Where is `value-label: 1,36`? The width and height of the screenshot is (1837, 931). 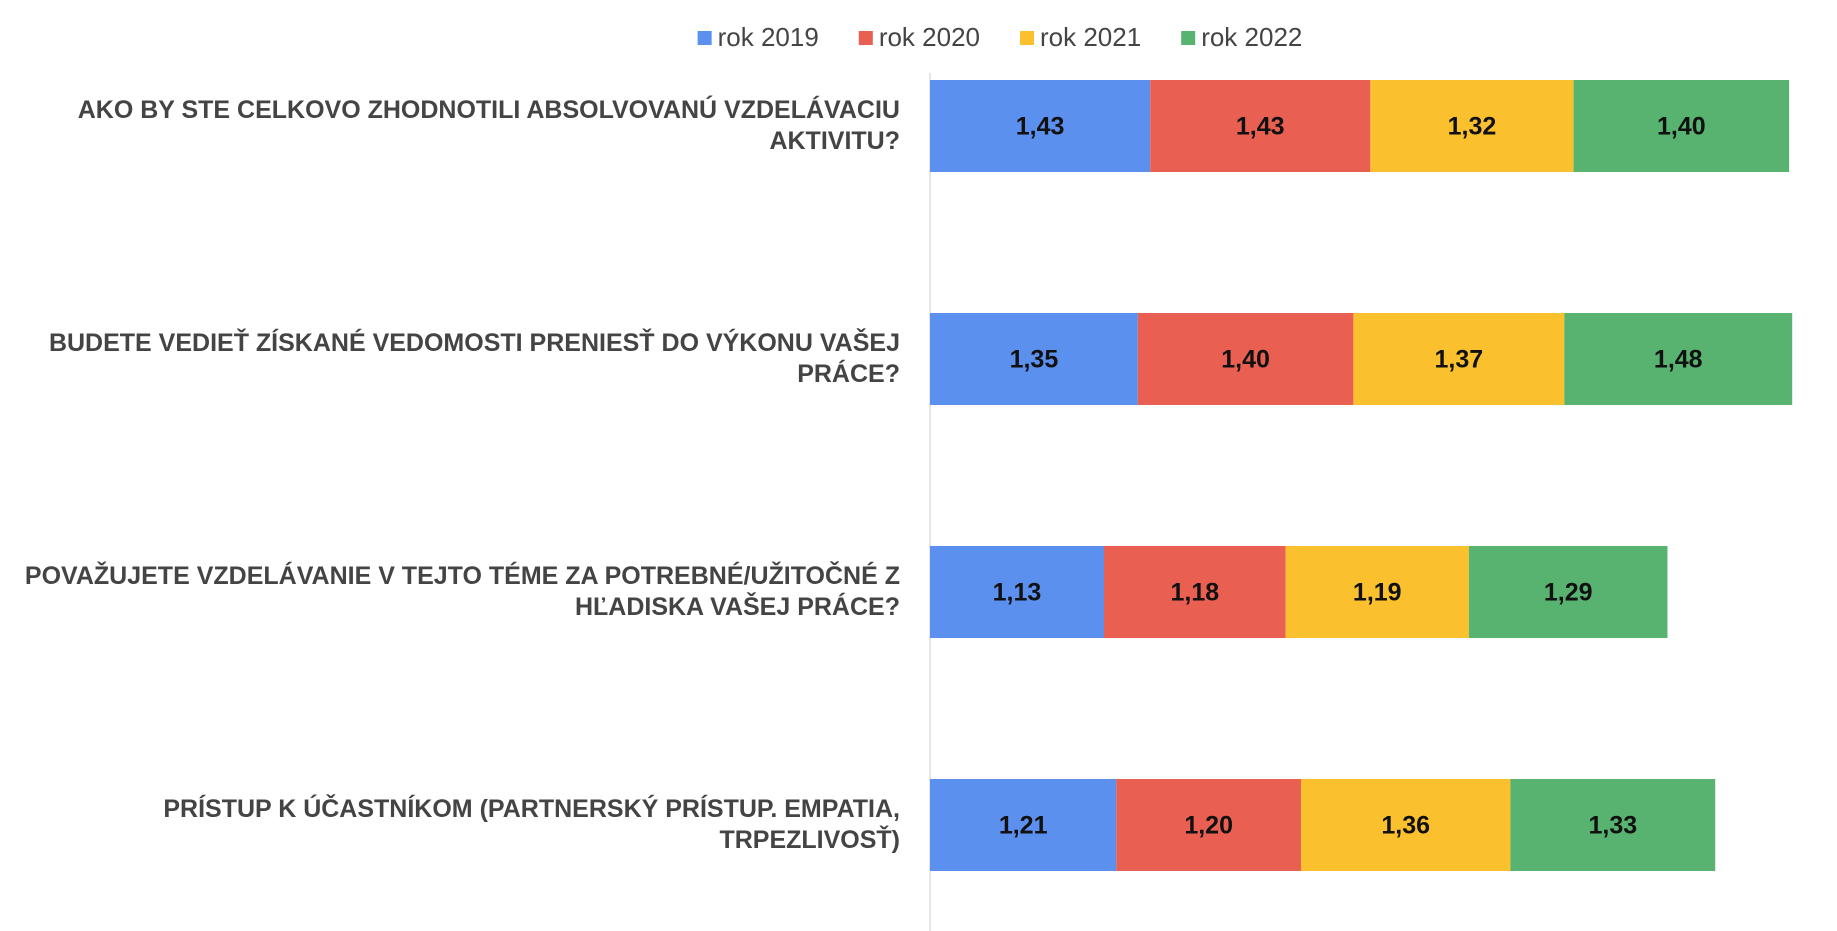 value-label: 1,36 is located at coordinates (1405, 826).